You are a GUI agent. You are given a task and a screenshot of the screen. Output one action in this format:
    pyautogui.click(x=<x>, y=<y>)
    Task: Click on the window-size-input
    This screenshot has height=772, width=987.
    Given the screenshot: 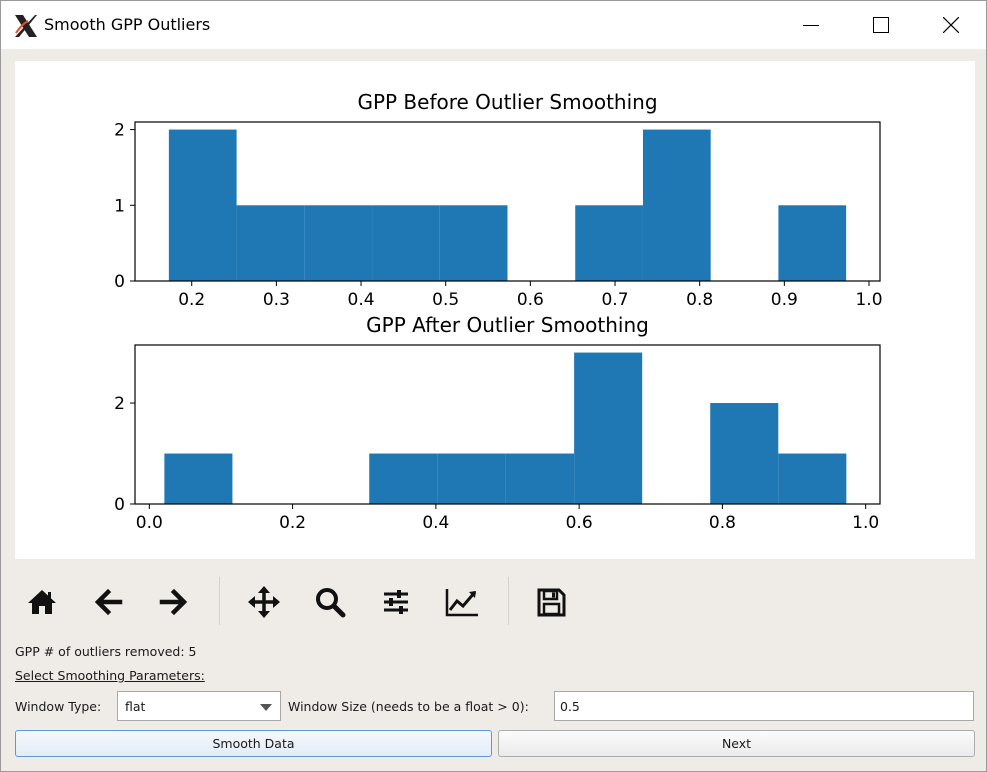 What is the action you would take?
    pyautogui.click(x=764, y=706)
    